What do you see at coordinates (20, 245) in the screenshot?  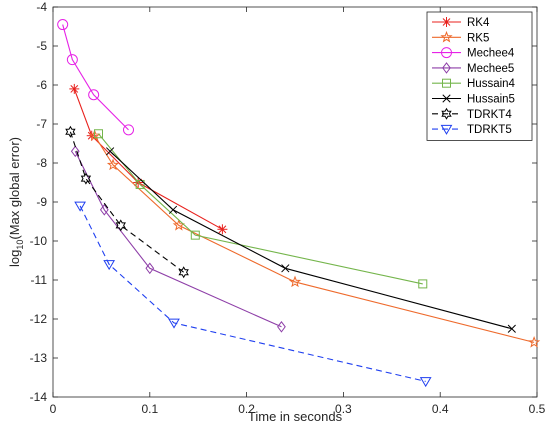 I see `y-axis-title-subscript: 10` at bounding box center [20, 245].